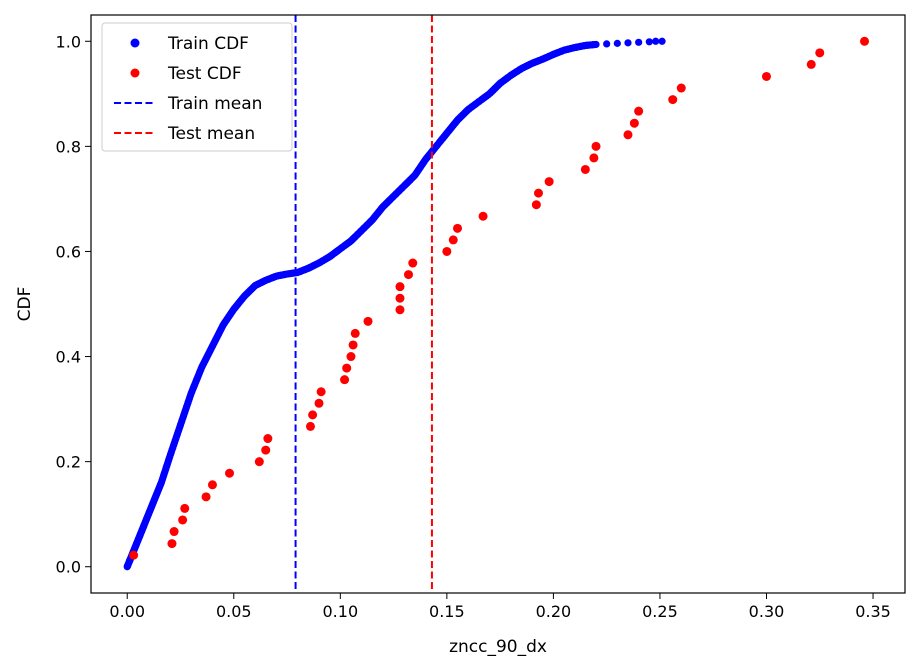 Image resolution: width=919 pixels, height=671 pixels. I want to click on x-tick-label: 0.10, so click(341, 611).